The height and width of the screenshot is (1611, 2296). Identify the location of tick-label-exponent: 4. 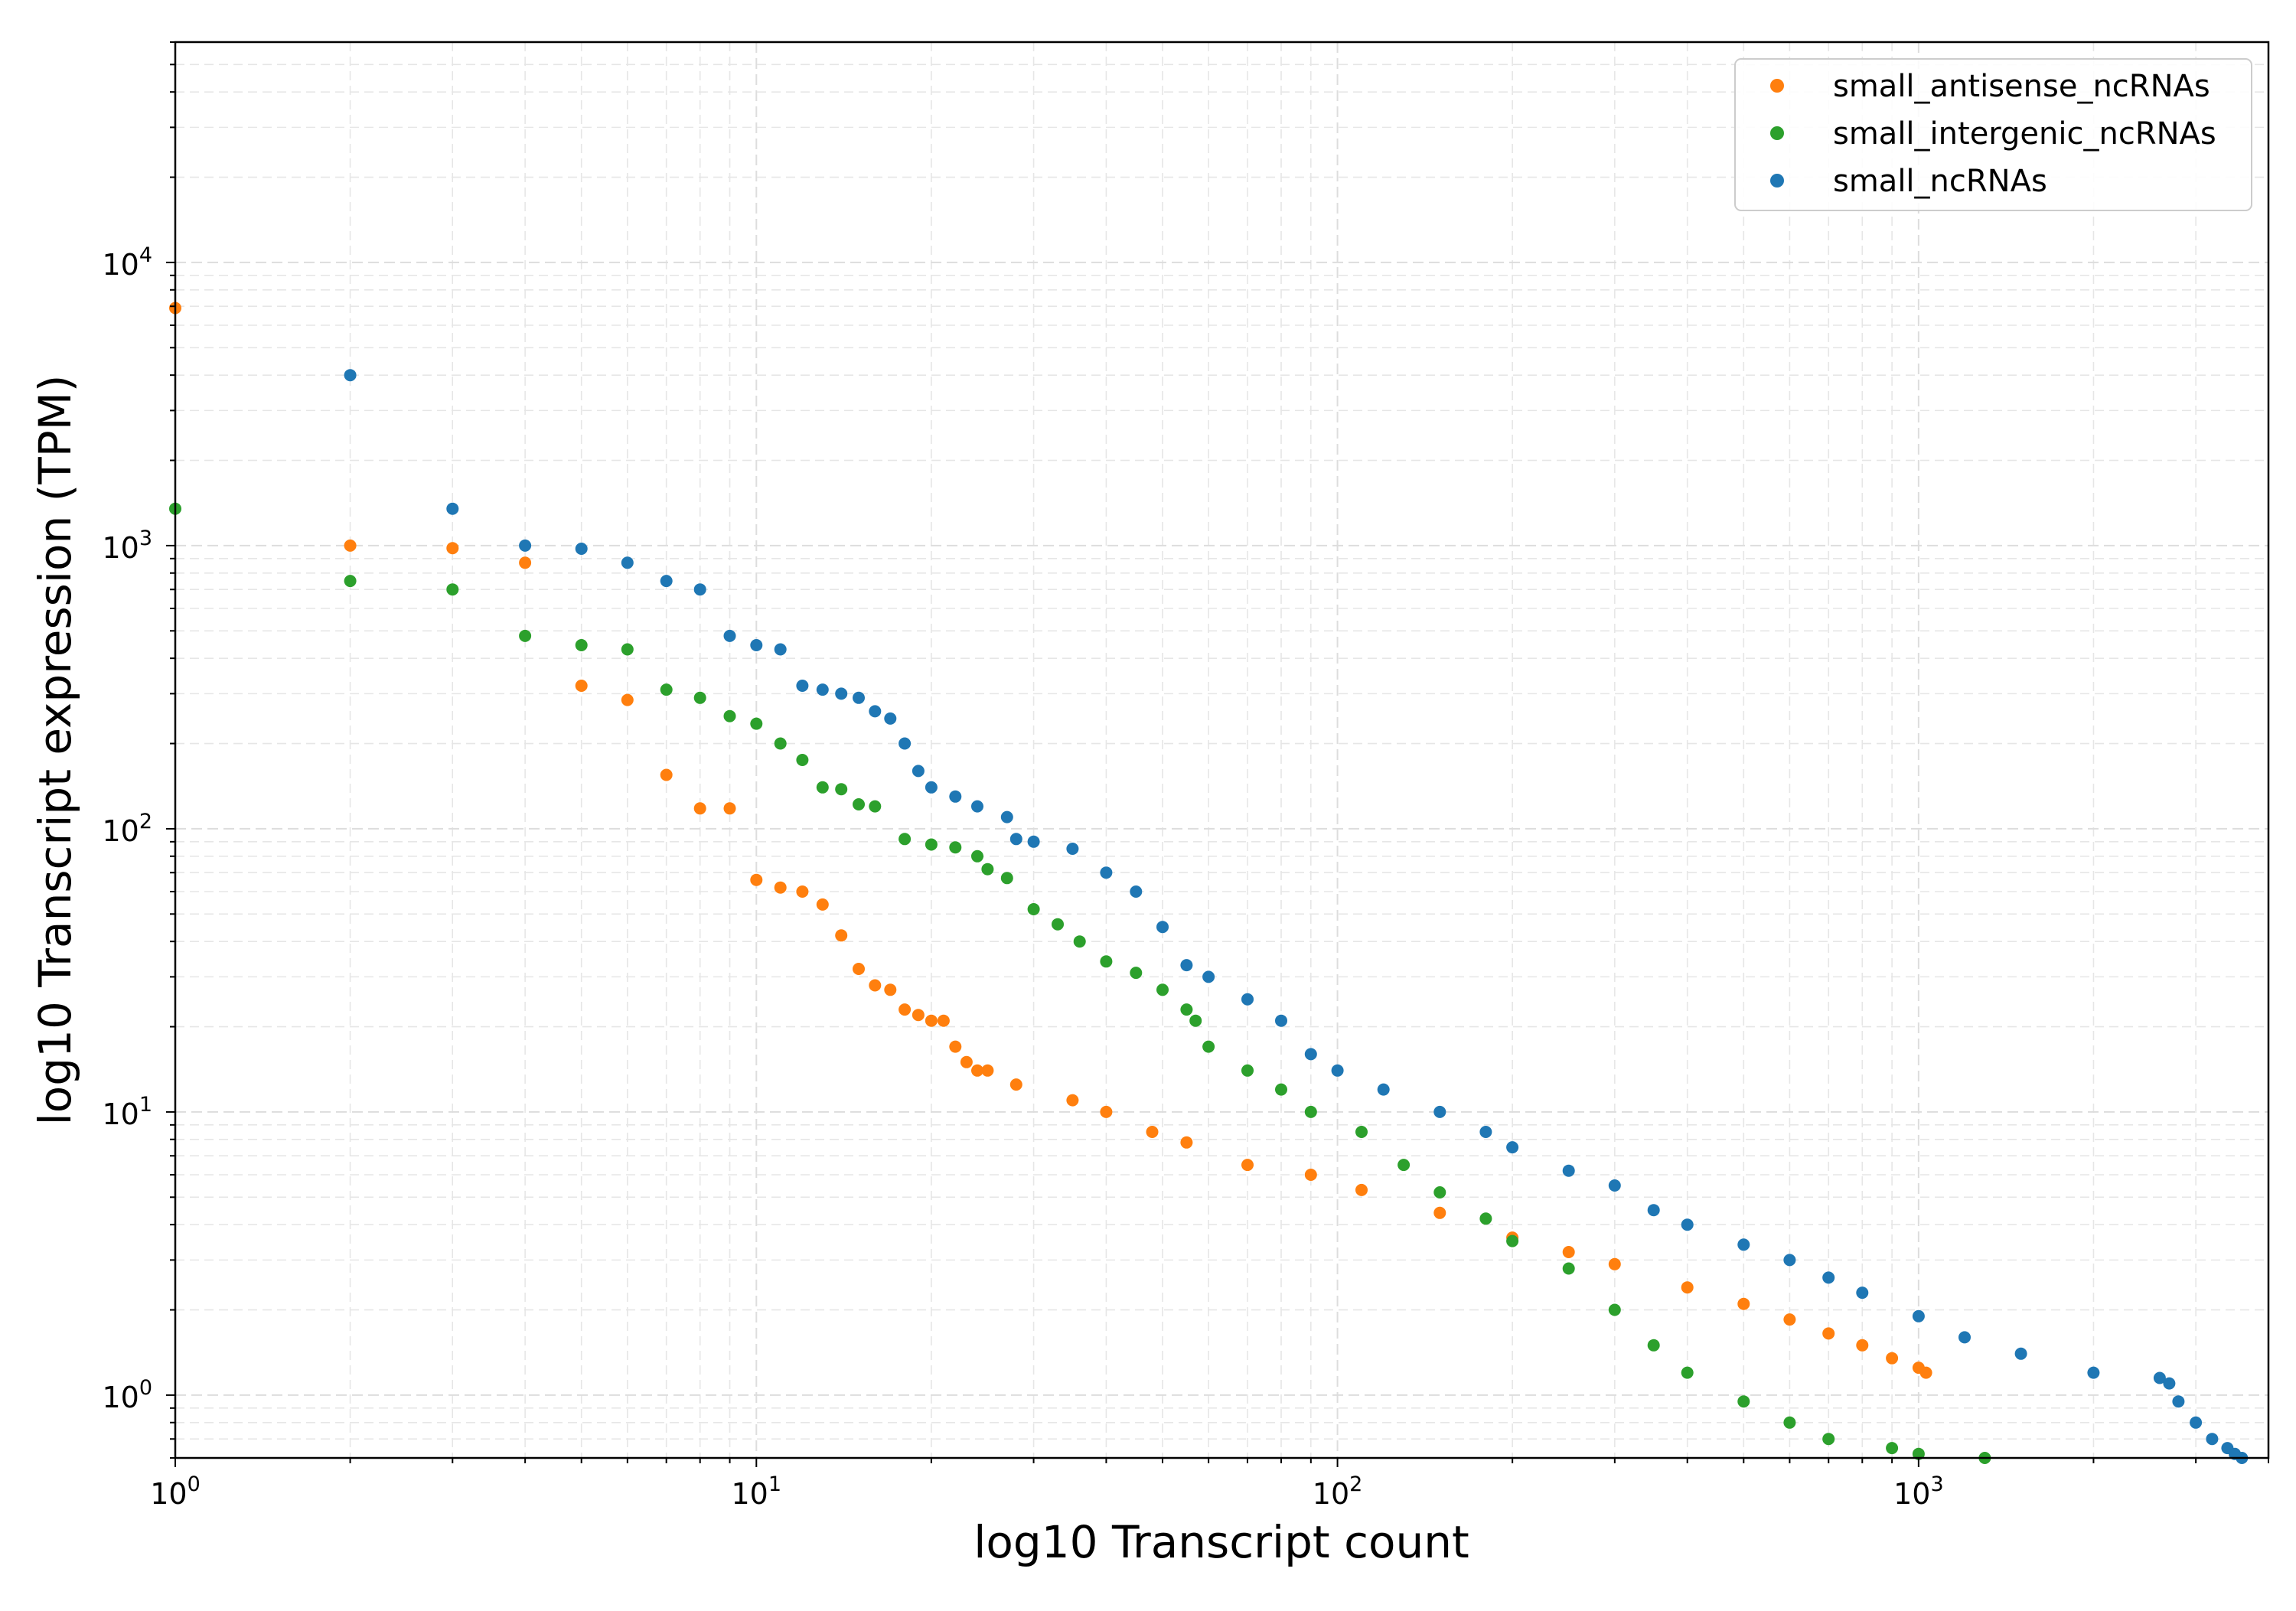
(145, 255).